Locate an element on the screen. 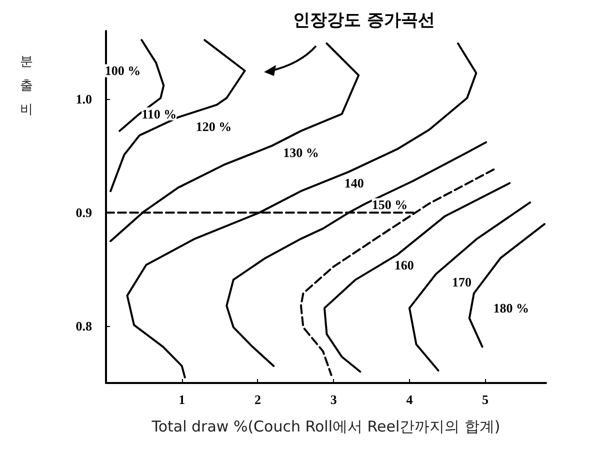 The width and height of the screenshot is (603, 452). y-tick-label: 0.9 is located at coordinates (84, 212).